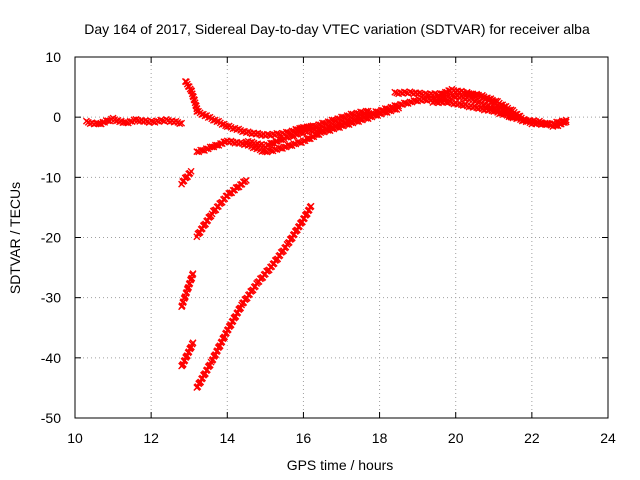 This screenshot has width=640, height=480. Describe the element at coordinates (53, 57) in the screenshot. I see `y-tick-label: 10` at that location.